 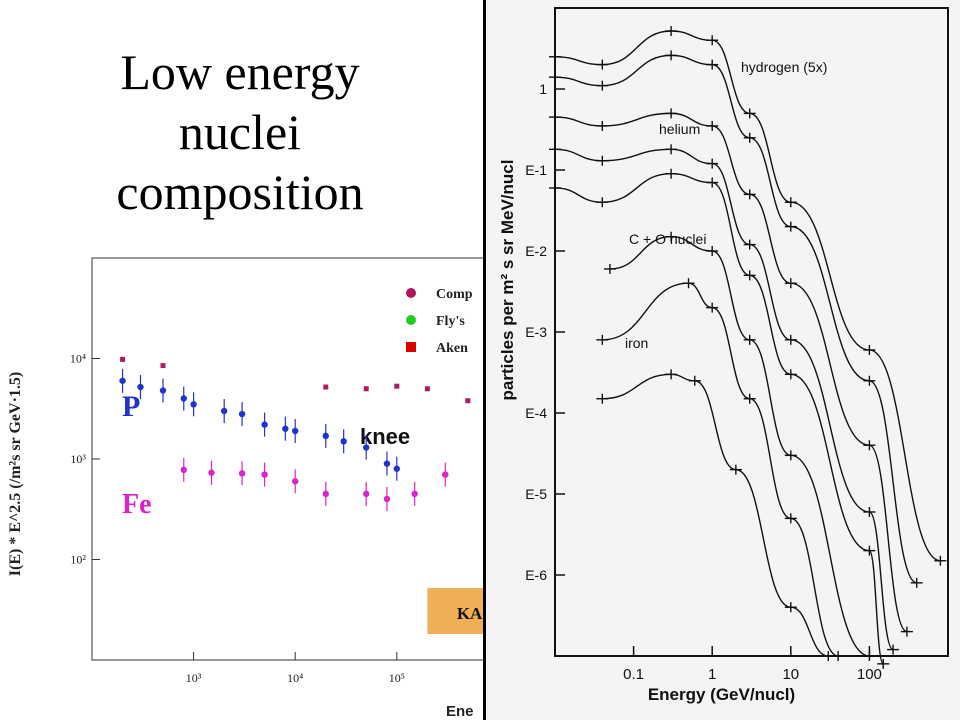 I want to click on title-line-3: composition, so click(x=240, y=192).